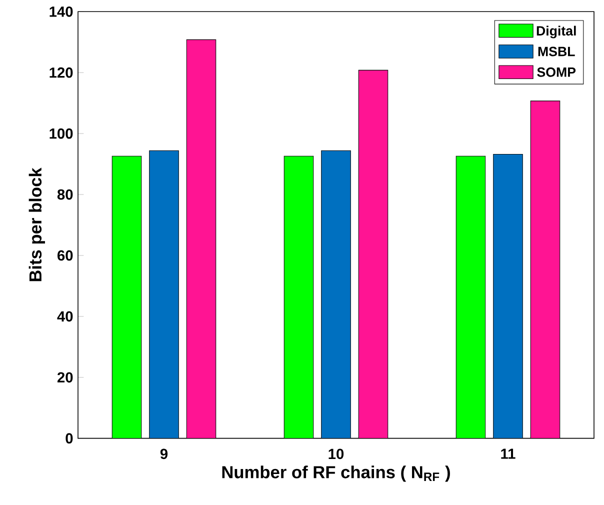 The image size is (604, 505). Describe the element at coordinates (36, 225) in the screenshot. I see `y-axis-title: Bits per block` at that location.